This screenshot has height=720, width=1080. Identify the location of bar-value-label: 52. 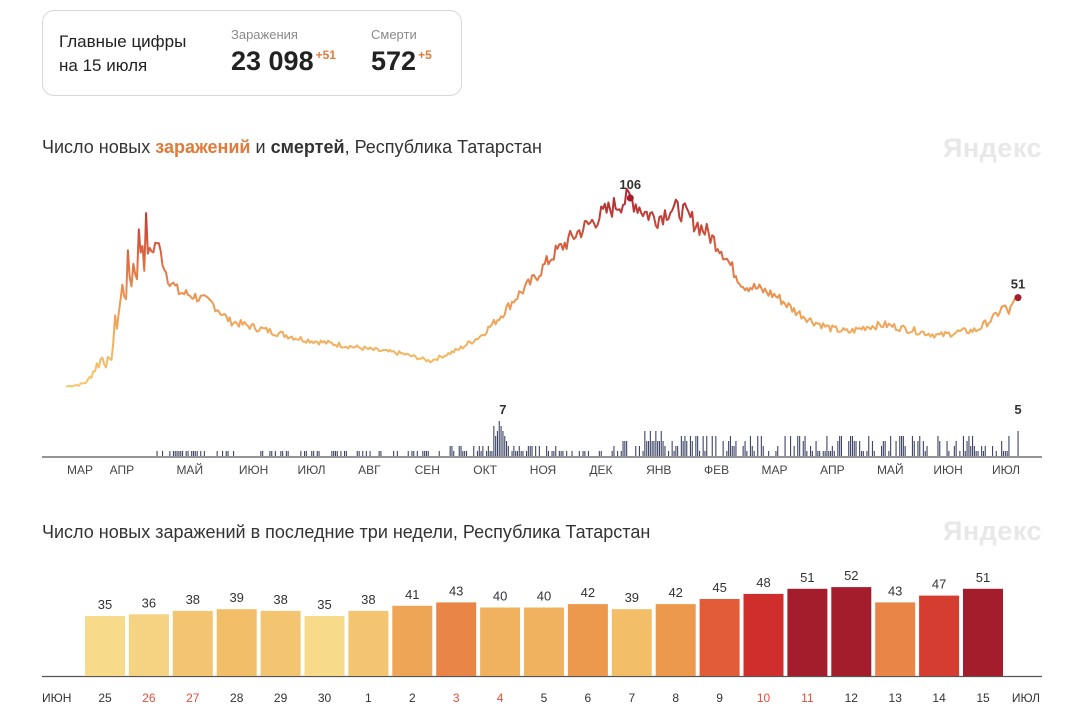
(851, 575).